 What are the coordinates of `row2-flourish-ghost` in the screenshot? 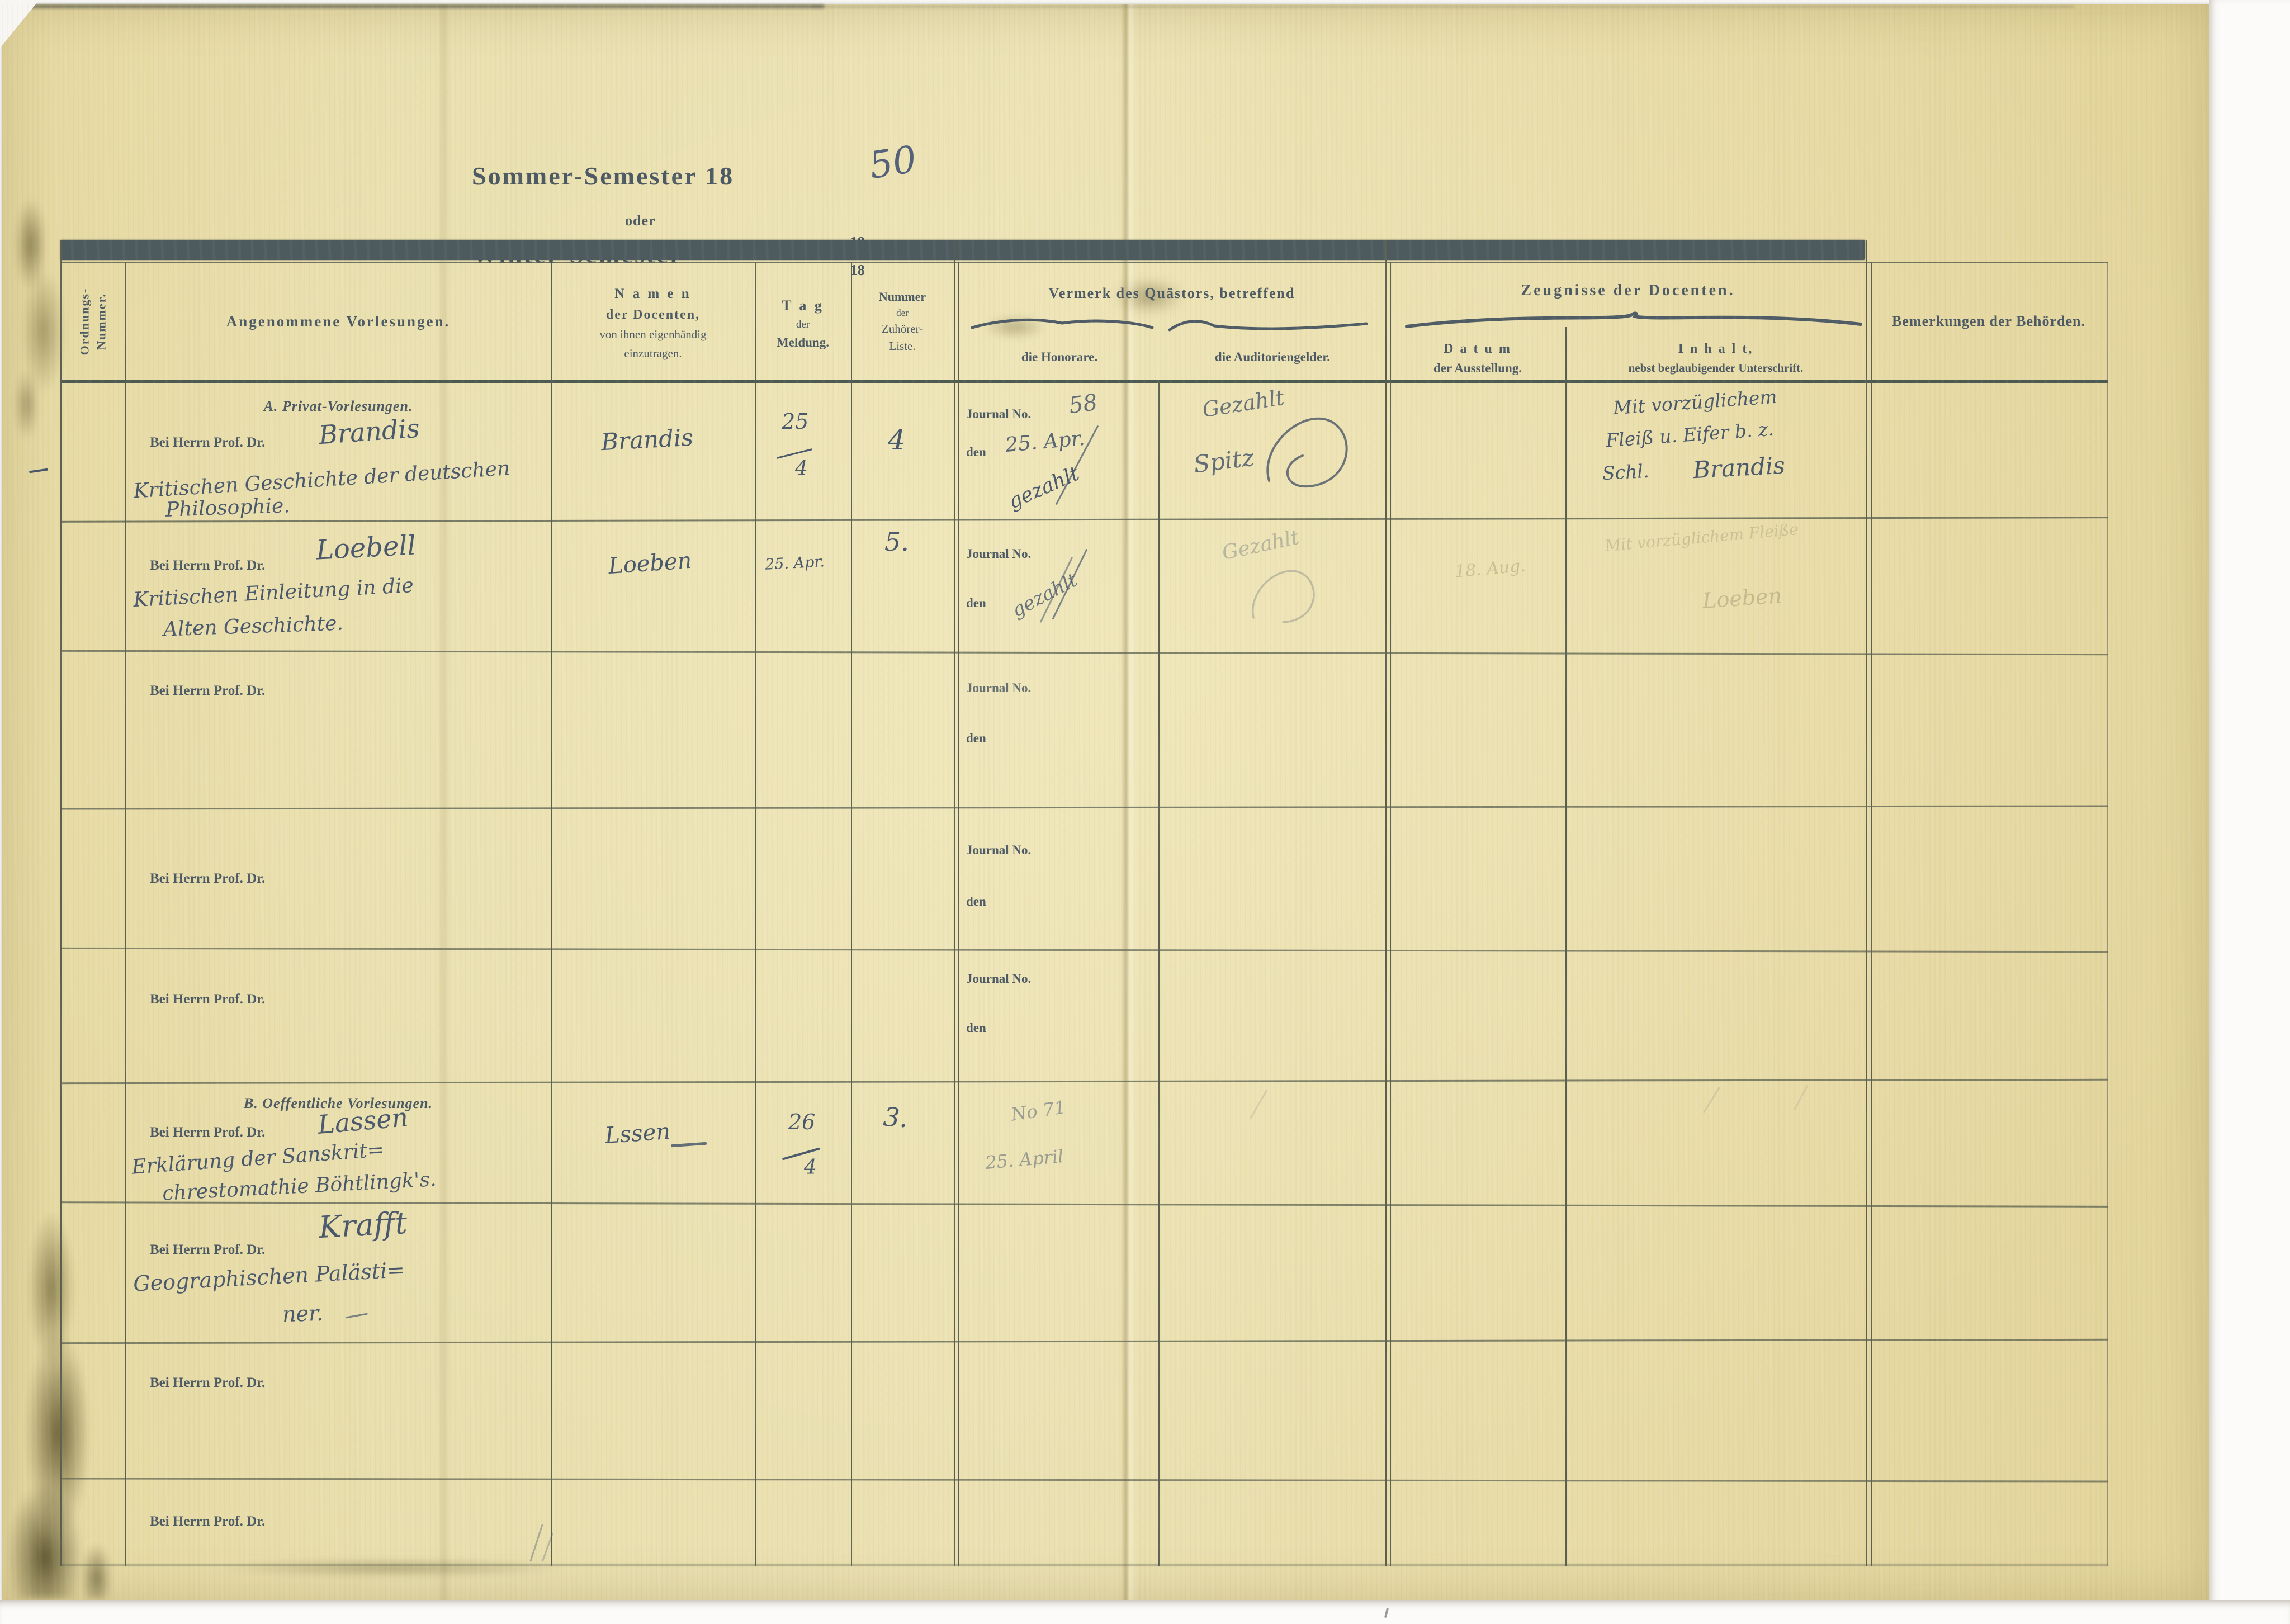 It's located at (1283, 596).